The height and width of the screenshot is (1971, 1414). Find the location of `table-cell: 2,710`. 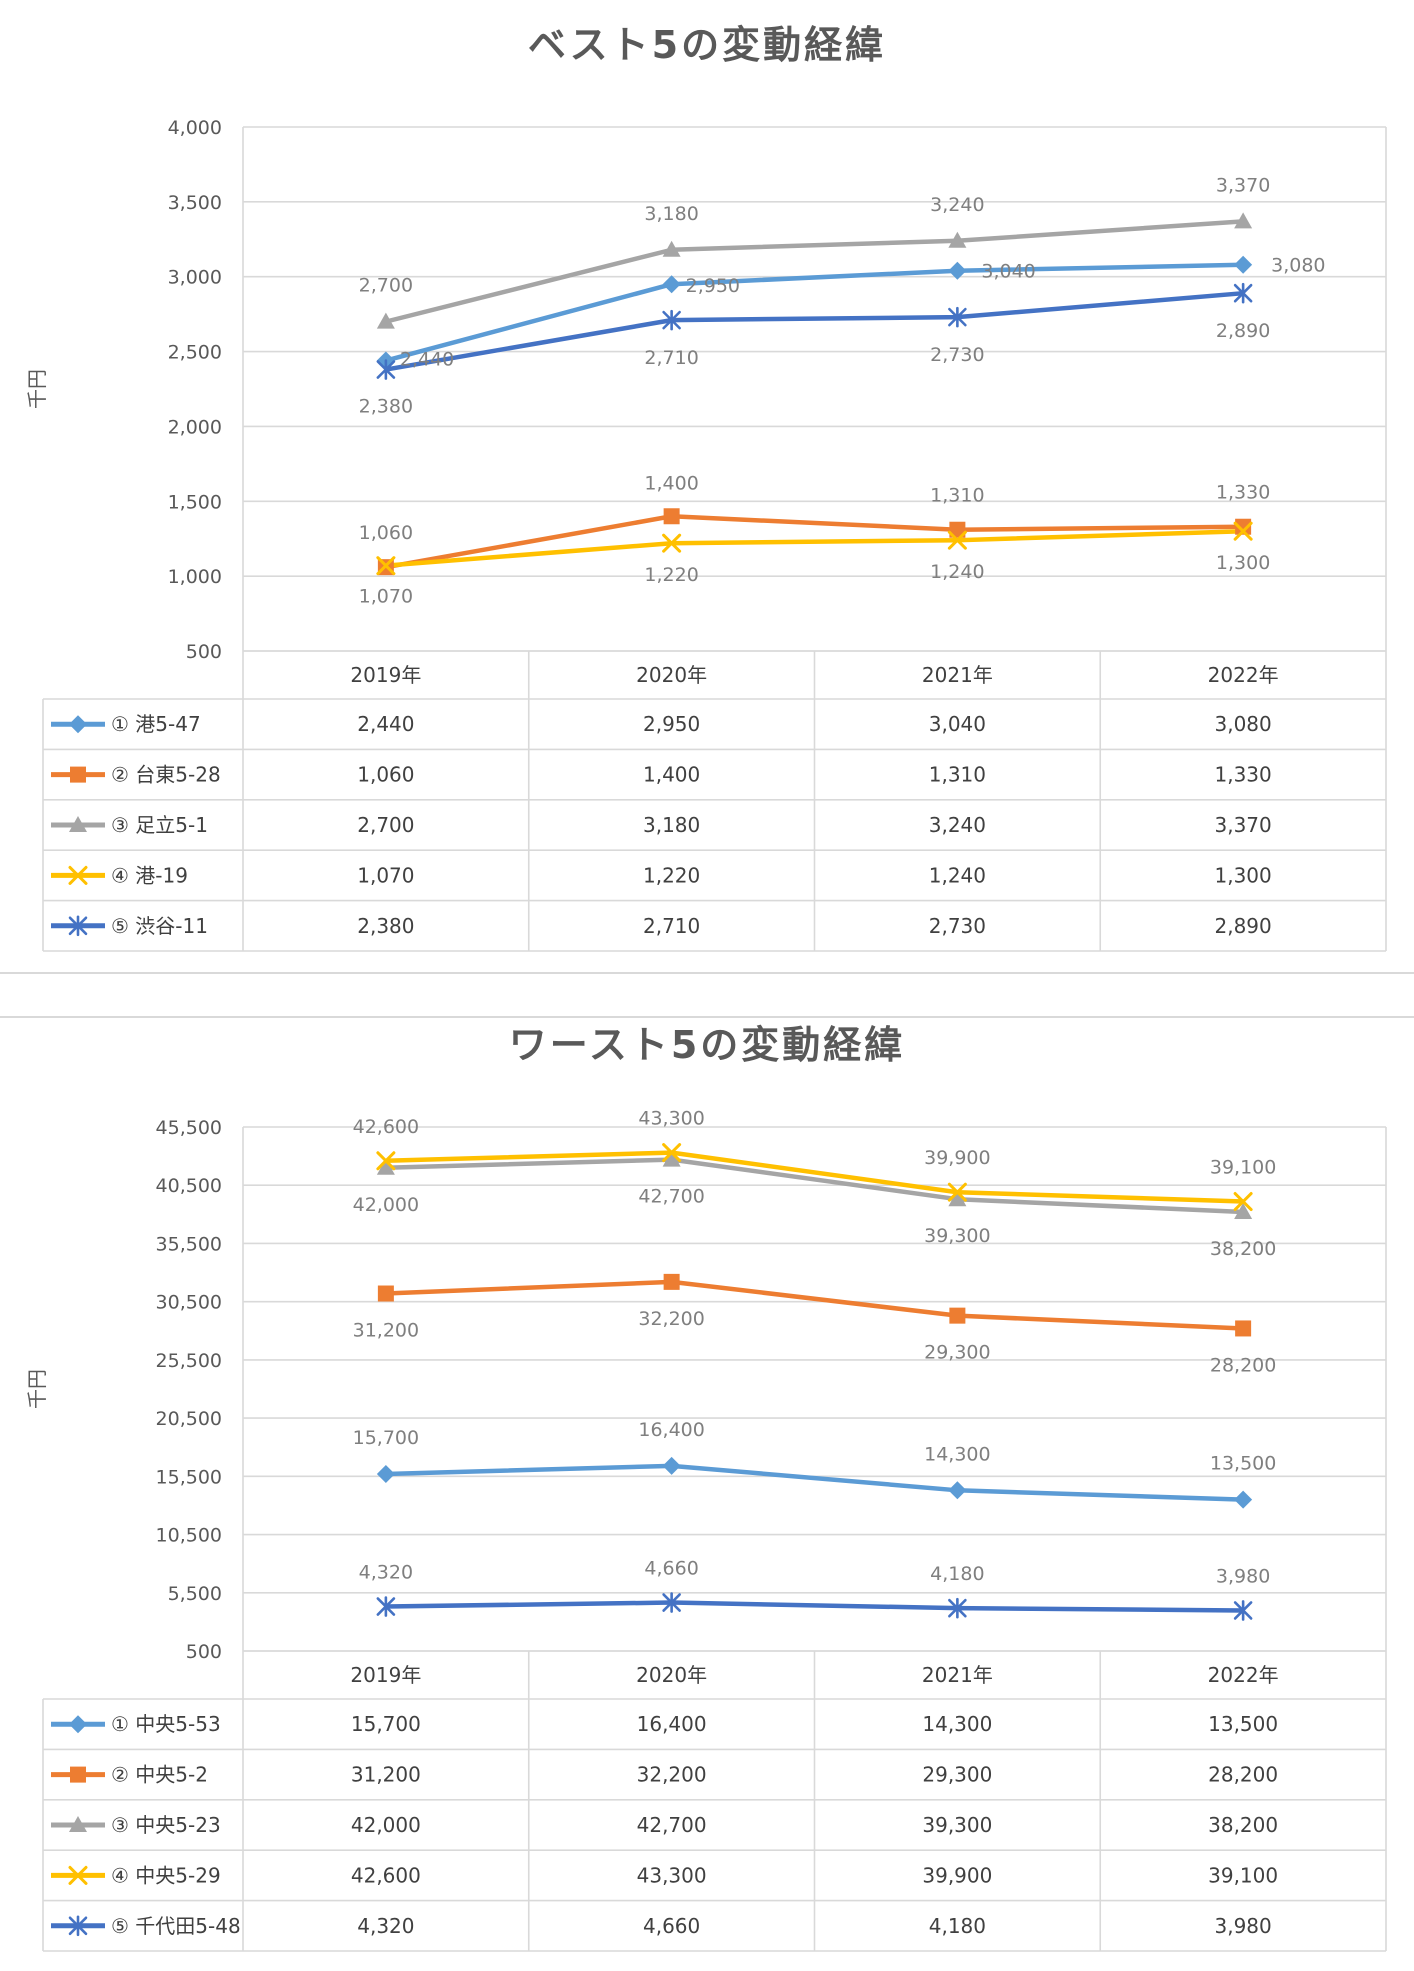

table-cell: 2,710 is located at coordinates (671, 926).